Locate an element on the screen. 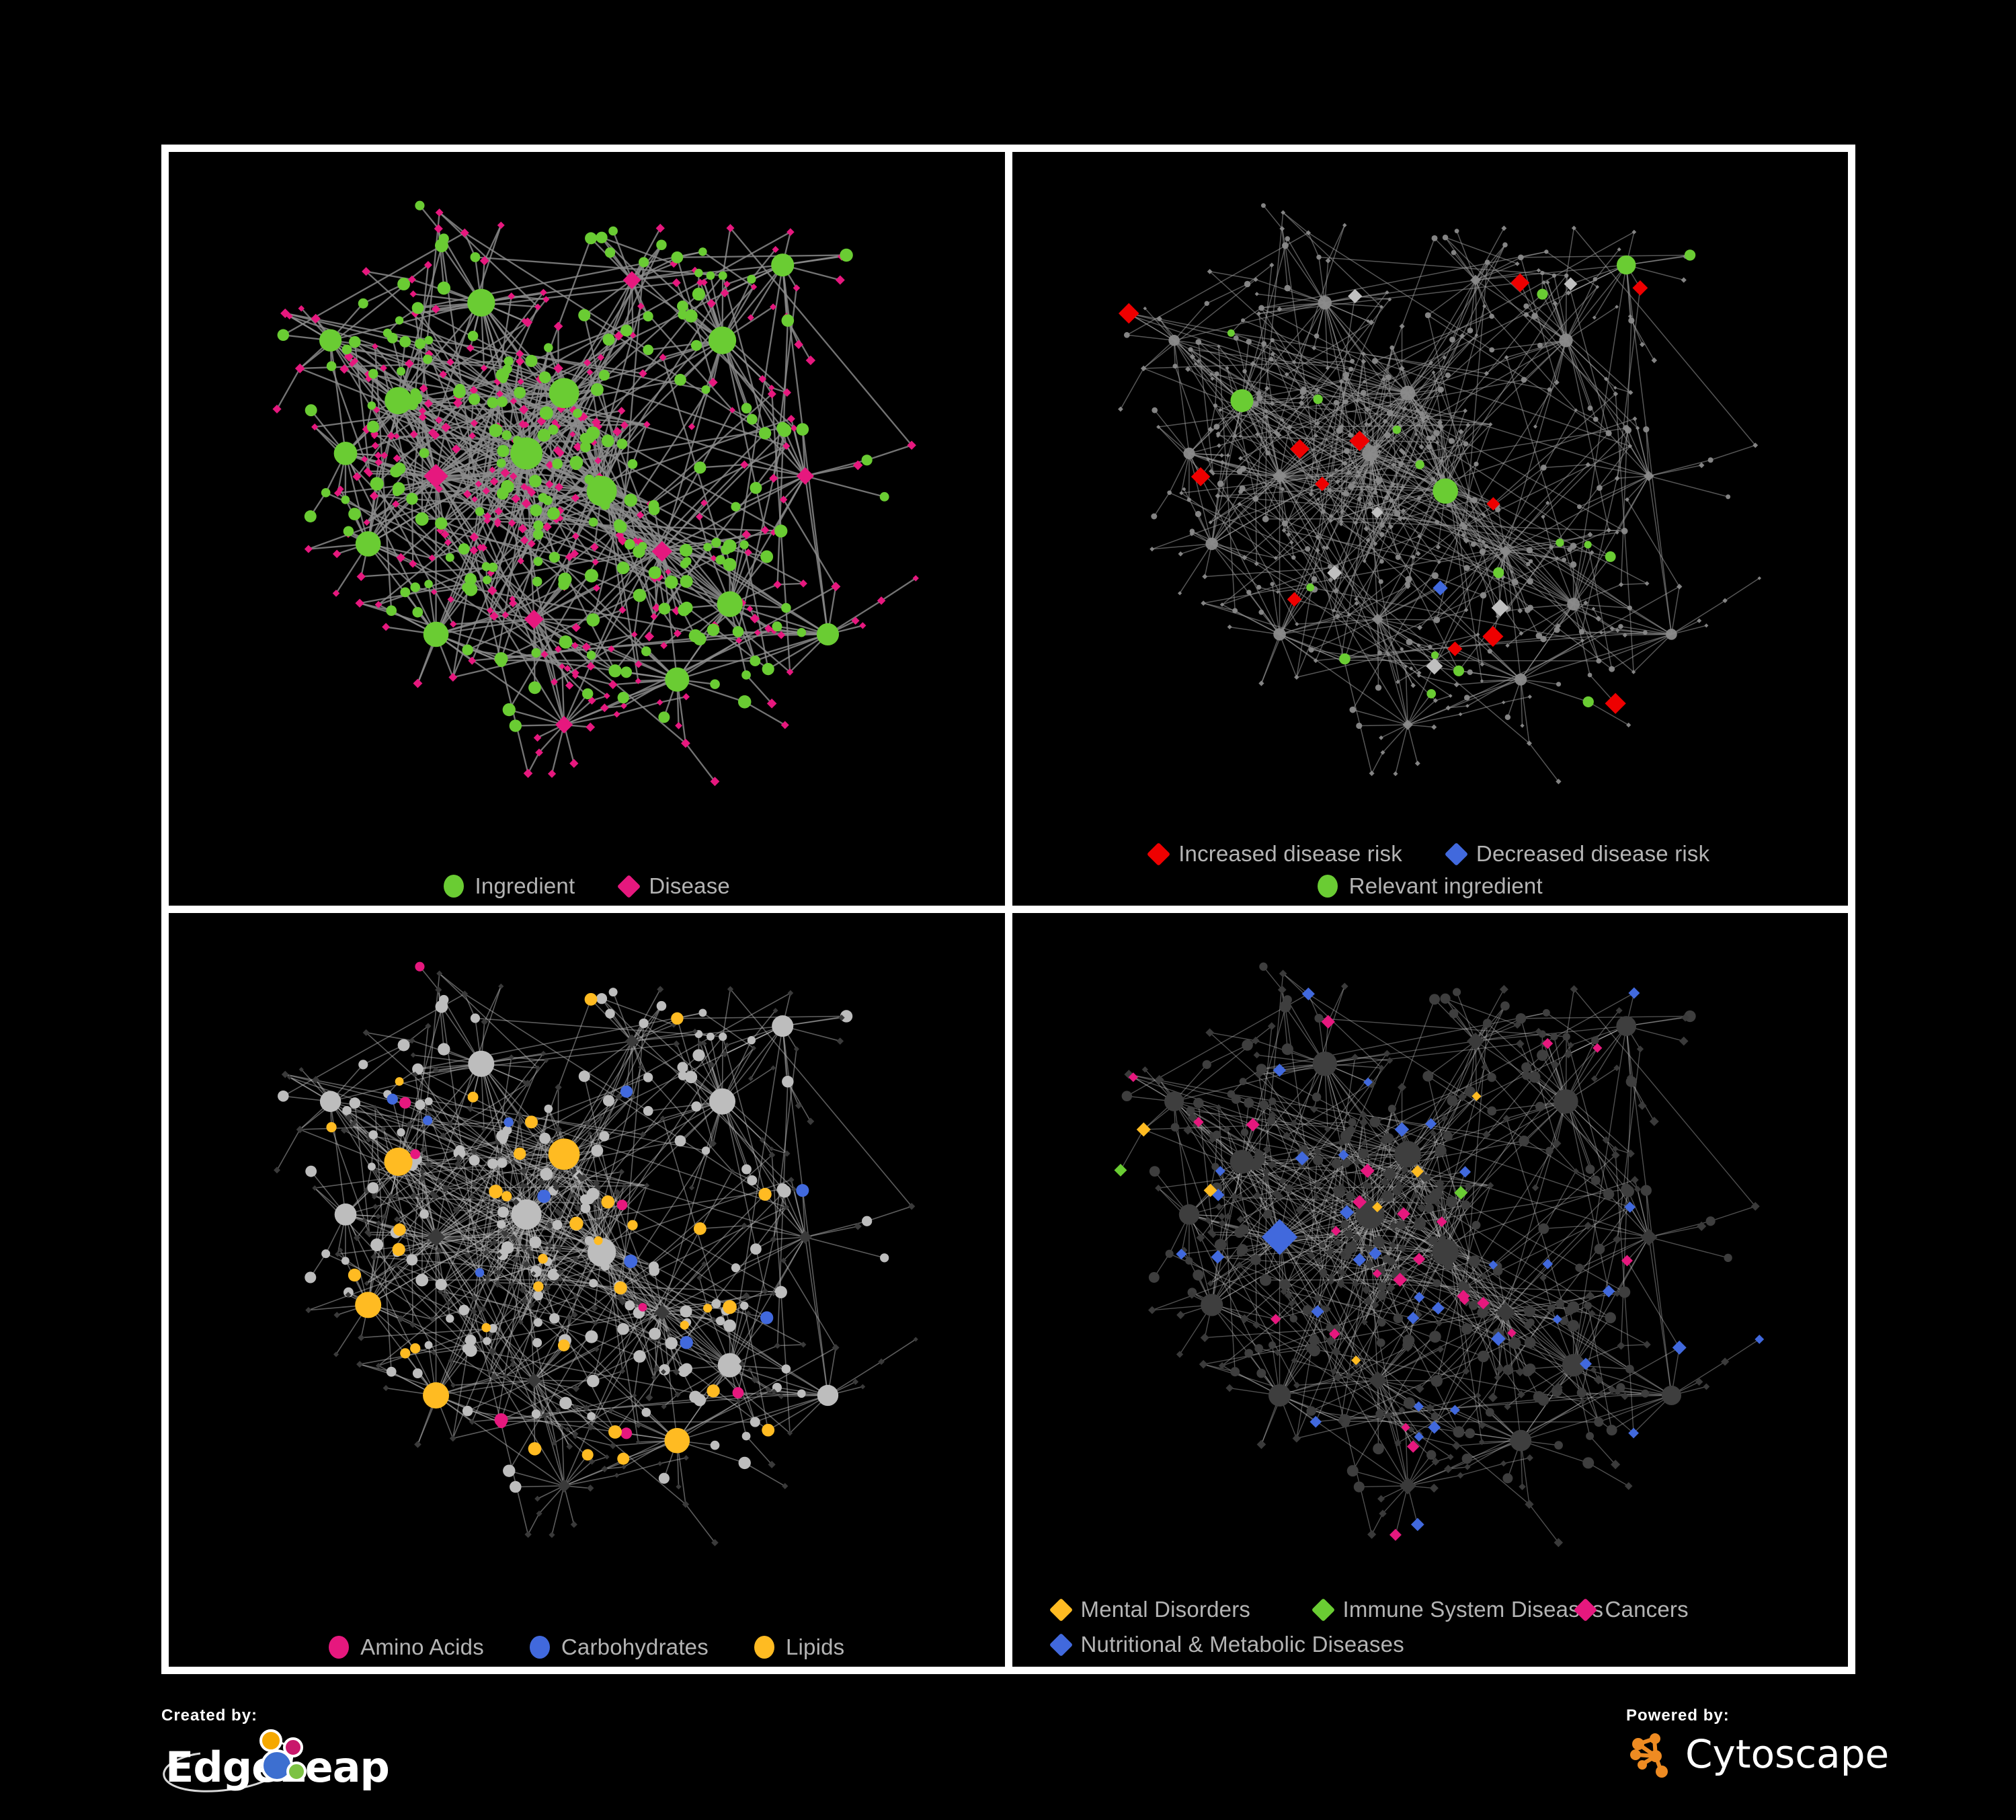 The width and height of the screenshot is (2016, 1820). cytoscape-logo-row: Cytoscape is located at coordinates (1780, 1754).